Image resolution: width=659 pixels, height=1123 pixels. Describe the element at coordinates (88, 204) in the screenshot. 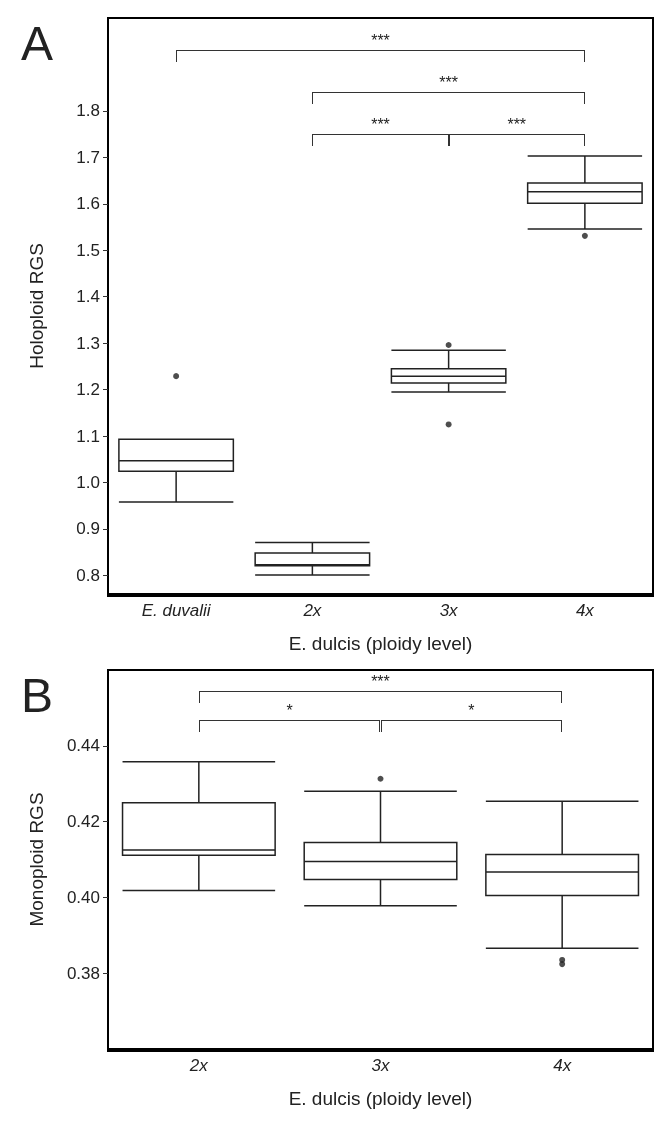

I see `y-tick-label: 1.6` at that location.